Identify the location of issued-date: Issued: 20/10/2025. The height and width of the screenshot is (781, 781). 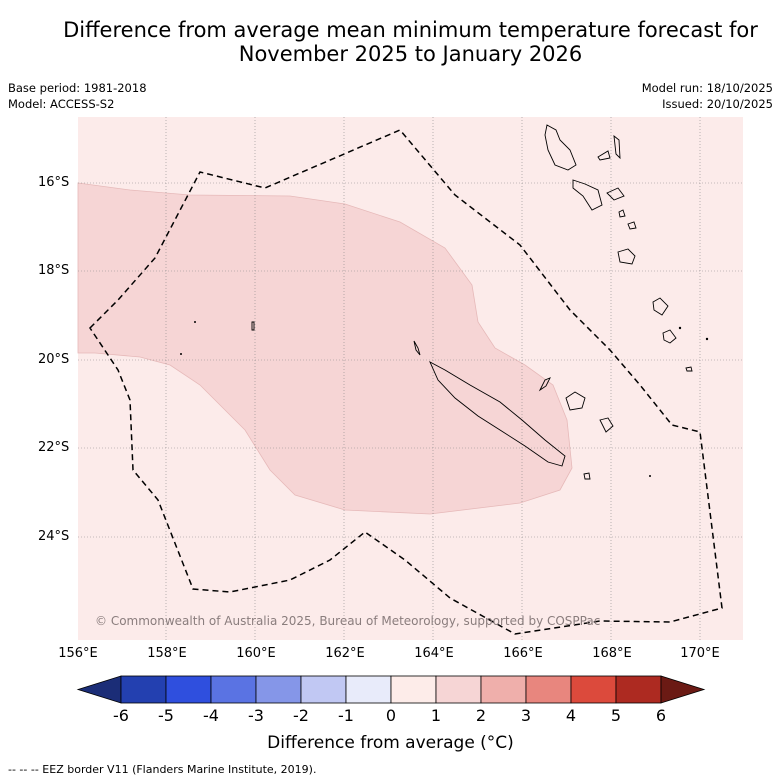
(717, 104).